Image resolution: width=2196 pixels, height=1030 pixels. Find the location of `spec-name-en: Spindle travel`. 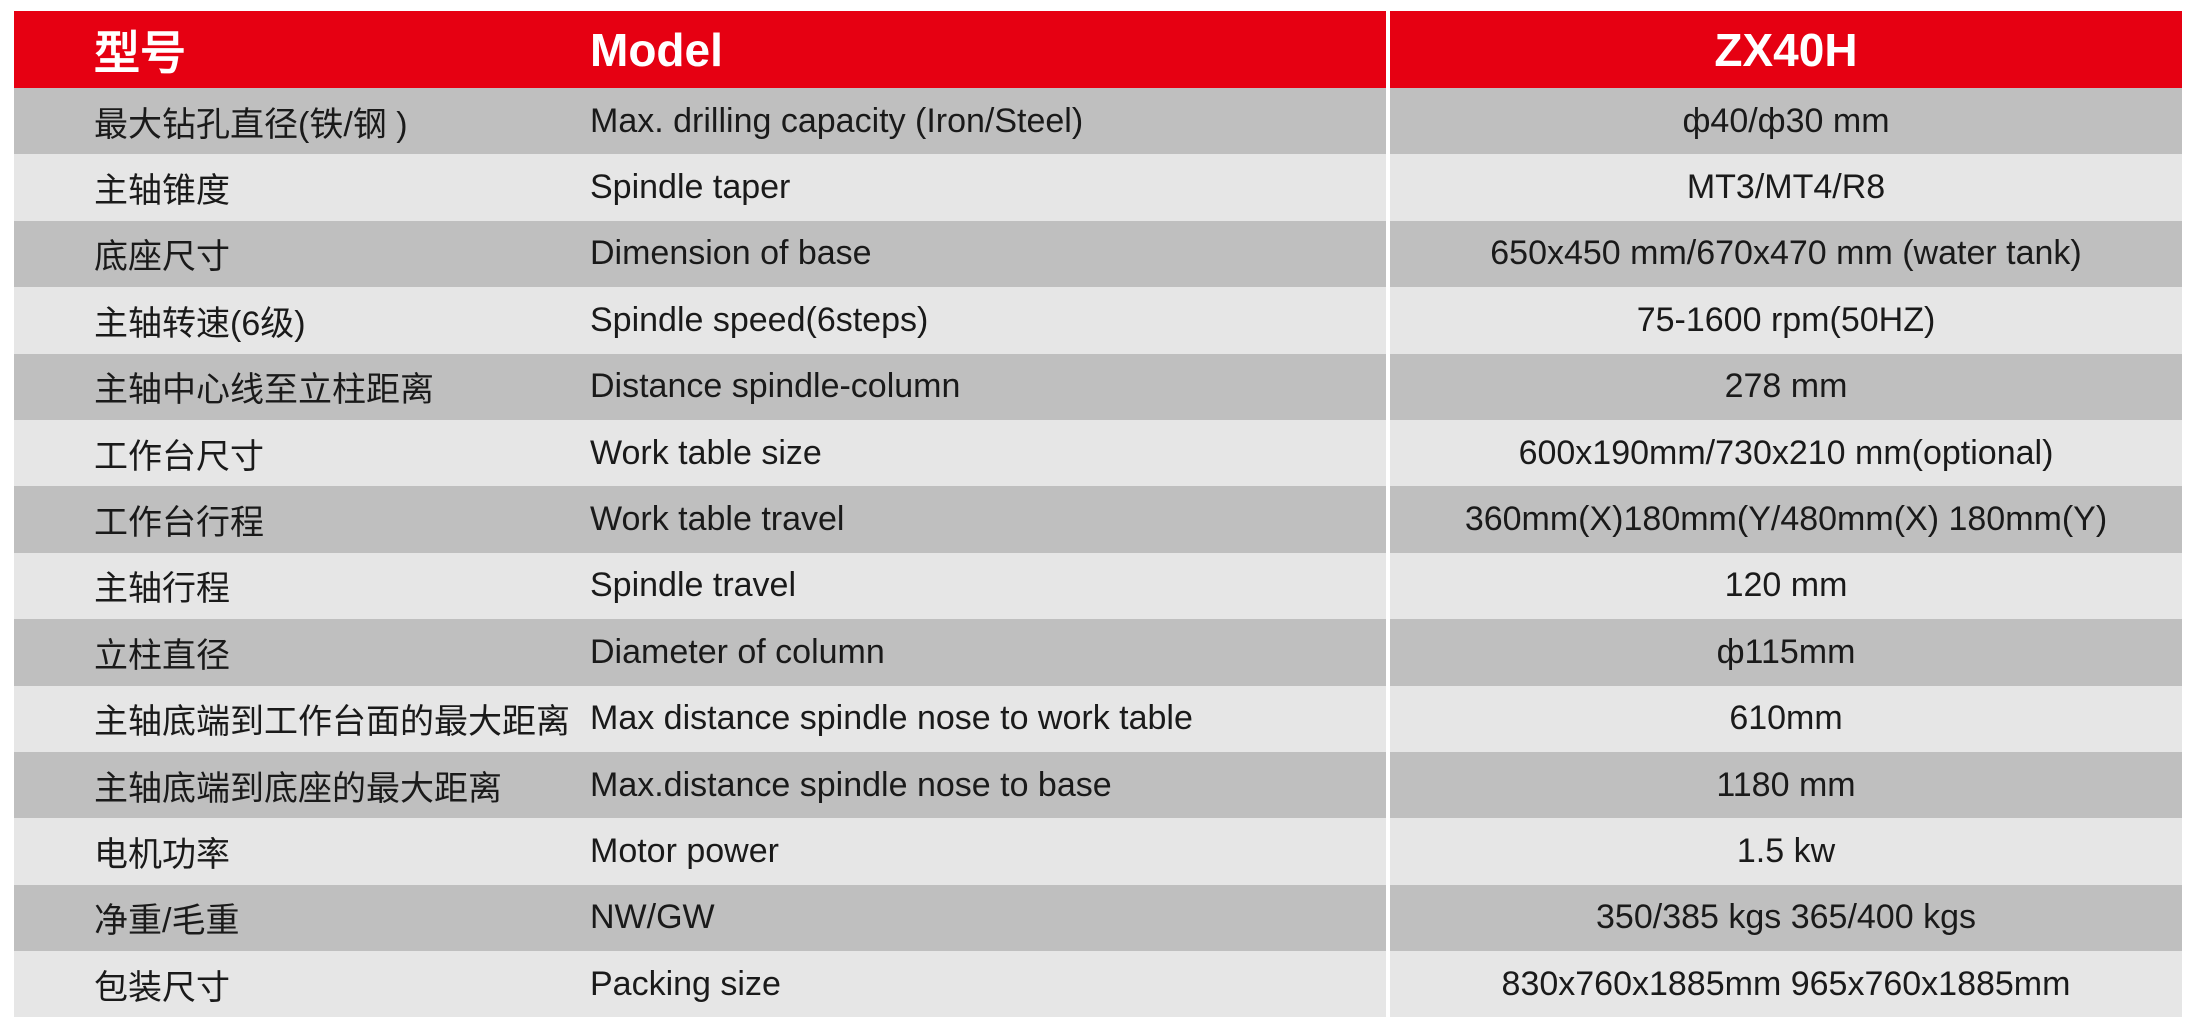

spec-name-en: Spindle travel is located at coordinates (693, 585).